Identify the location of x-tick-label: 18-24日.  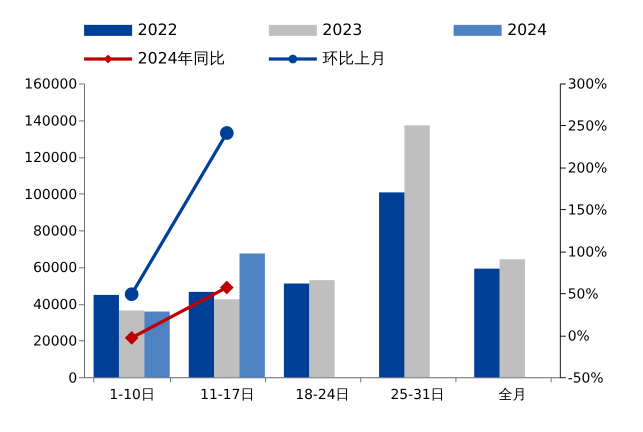
(322, 395).